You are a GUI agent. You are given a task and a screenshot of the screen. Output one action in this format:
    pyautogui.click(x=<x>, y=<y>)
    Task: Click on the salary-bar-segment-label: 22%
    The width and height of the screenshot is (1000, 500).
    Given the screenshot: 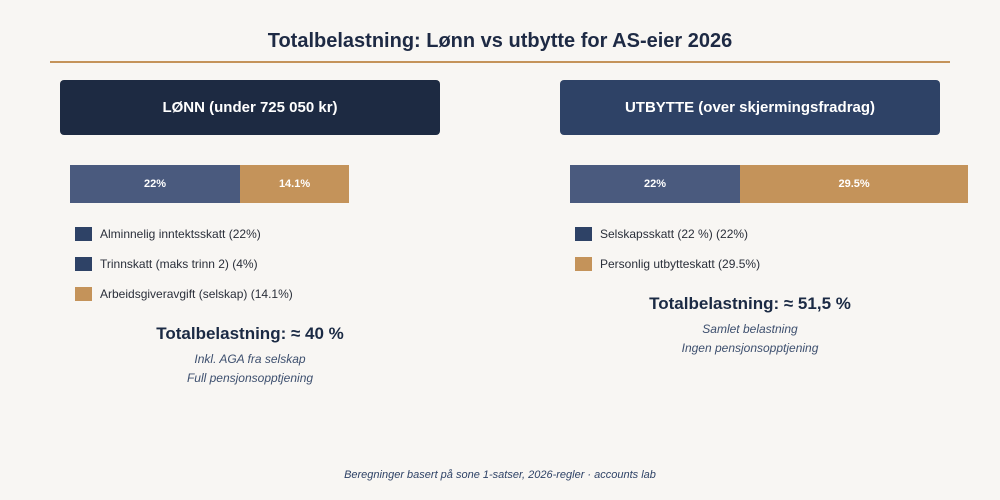 What is the action you would take?
    pyautogui.click(x=155, y=184)
    